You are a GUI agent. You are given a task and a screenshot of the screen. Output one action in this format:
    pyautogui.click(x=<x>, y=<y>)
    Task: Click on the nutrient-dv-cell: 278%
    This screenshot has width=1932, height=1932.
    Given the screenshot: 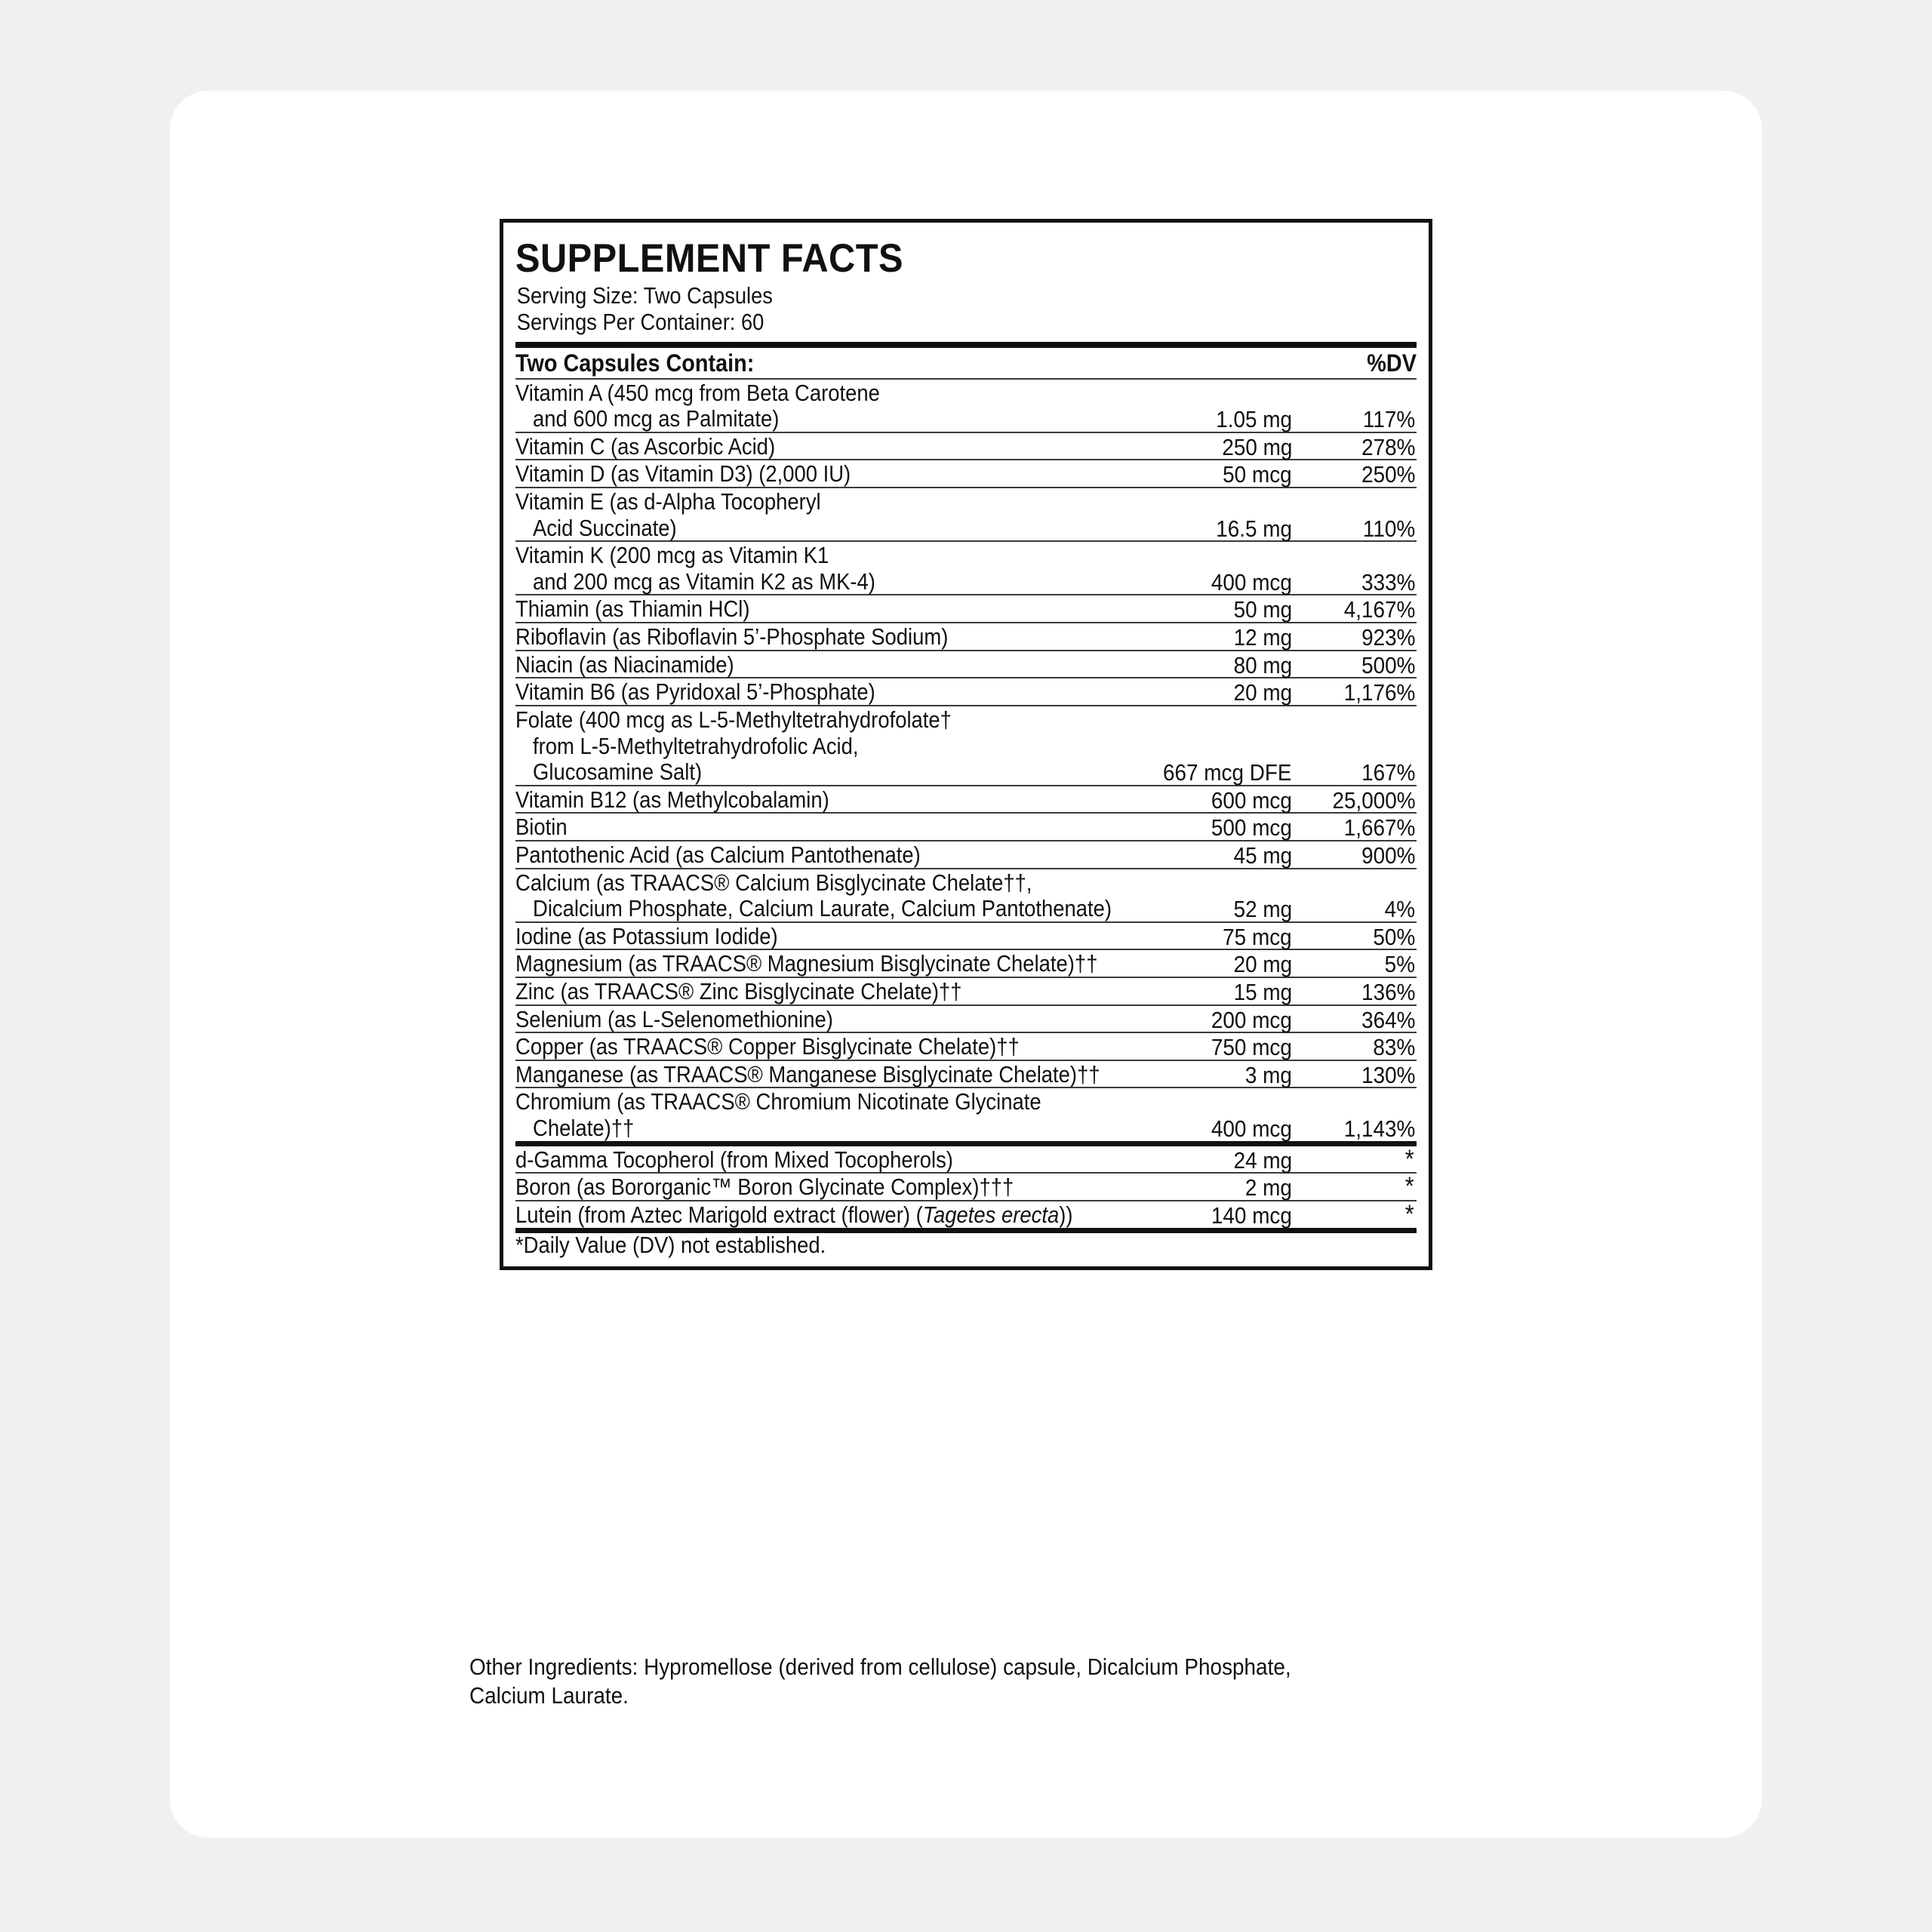 What is the action you would take?
    pyautogui.click(x=1354, y=446)
    